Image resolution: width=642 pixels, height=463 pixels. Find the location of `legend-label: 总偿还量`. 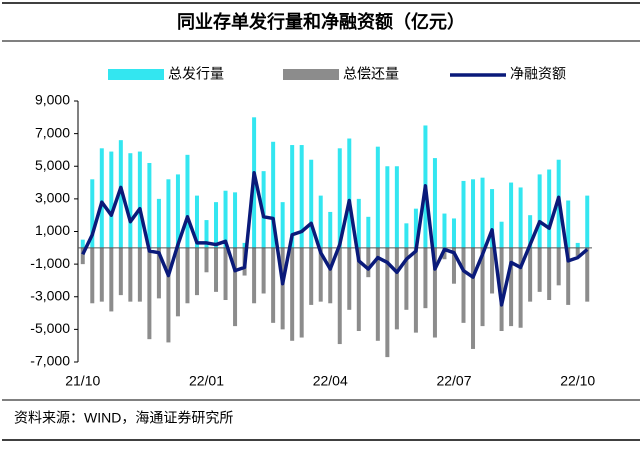

legend-label: 总偿还量 is located at coordinates (371, 74).